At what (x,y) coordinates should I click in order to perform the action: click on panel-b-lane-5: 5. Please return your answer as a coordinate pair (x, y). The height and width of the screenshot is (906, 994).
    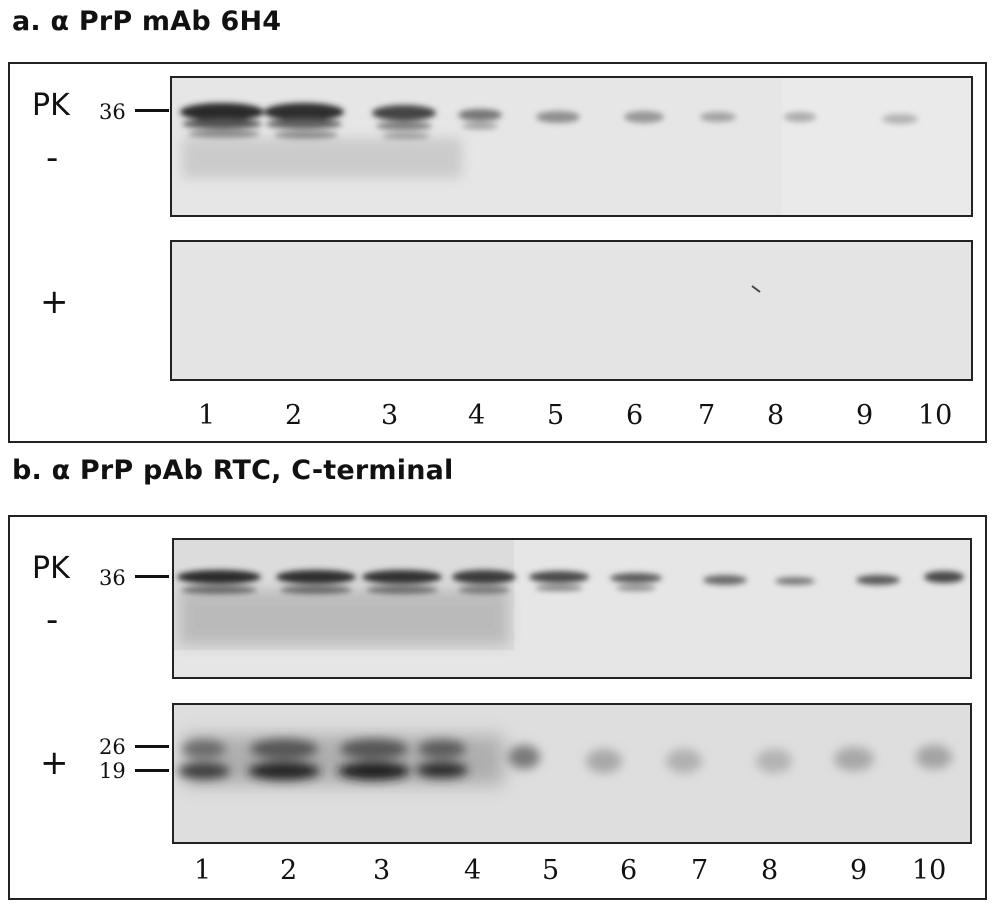
    Looking at the image, I should click on (551, 870).